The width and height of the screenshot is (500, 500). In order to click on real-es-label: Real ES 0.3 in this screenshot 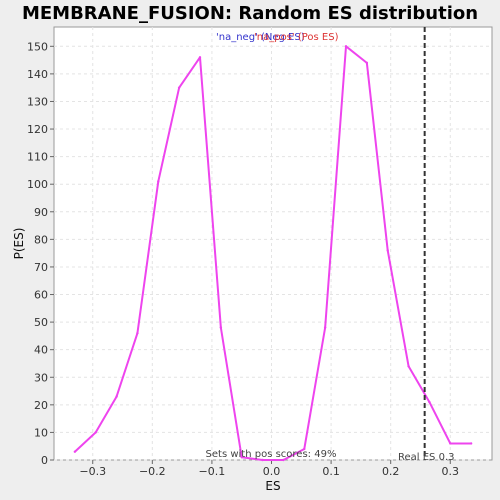, I will do `click(426, 457)`.